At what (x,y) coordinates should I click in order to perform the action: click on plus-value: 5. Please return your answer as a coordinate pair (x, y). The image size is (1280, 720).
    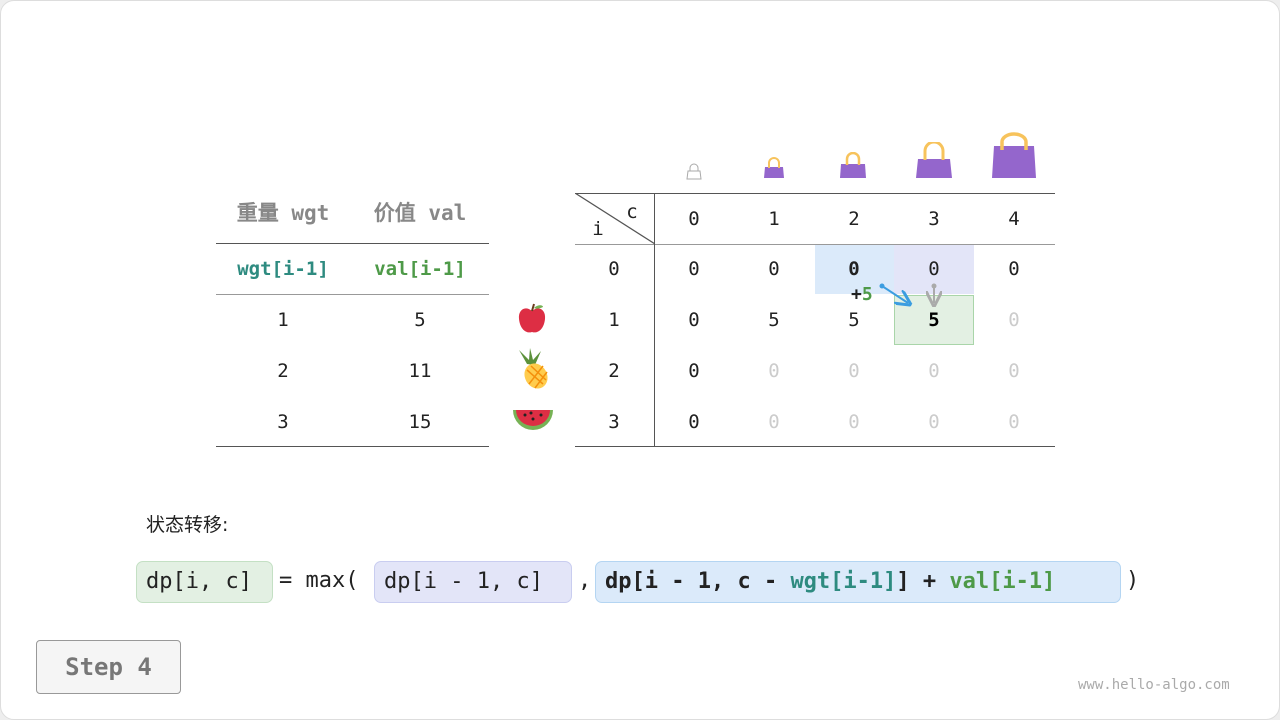
    Looking at the image, I should click on (867, 294).